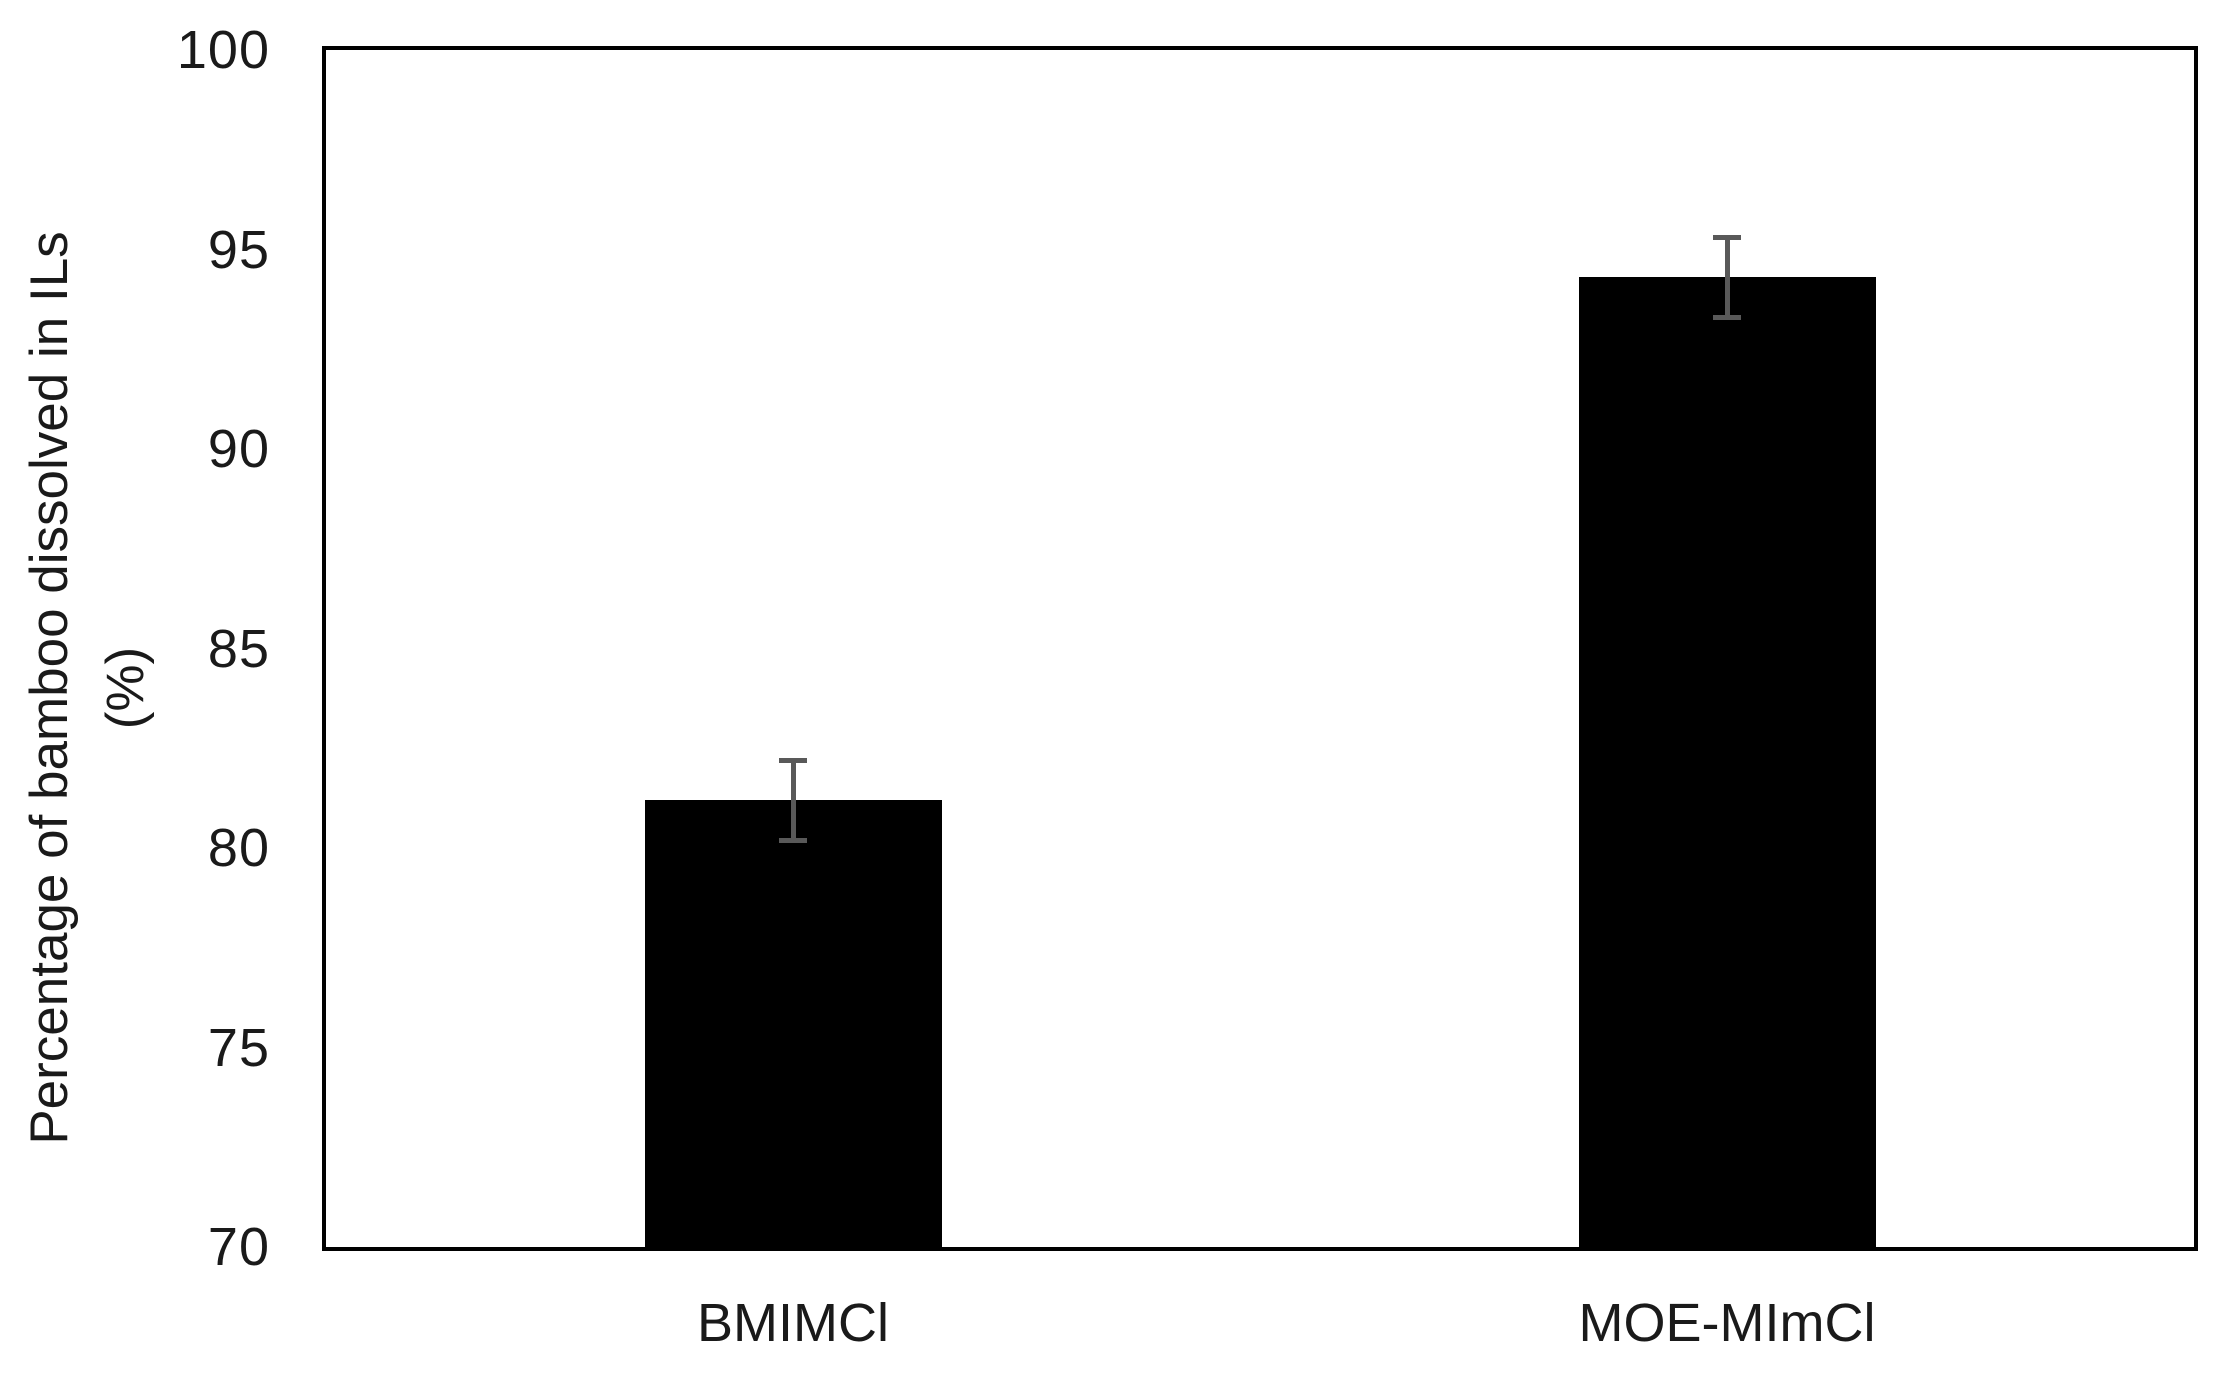 This screenshot has height=1377, width=2217. Describe the element at coordinates (125, 688) in the screenshot. I see `y-axis-title-line-2: (%)` at that location.